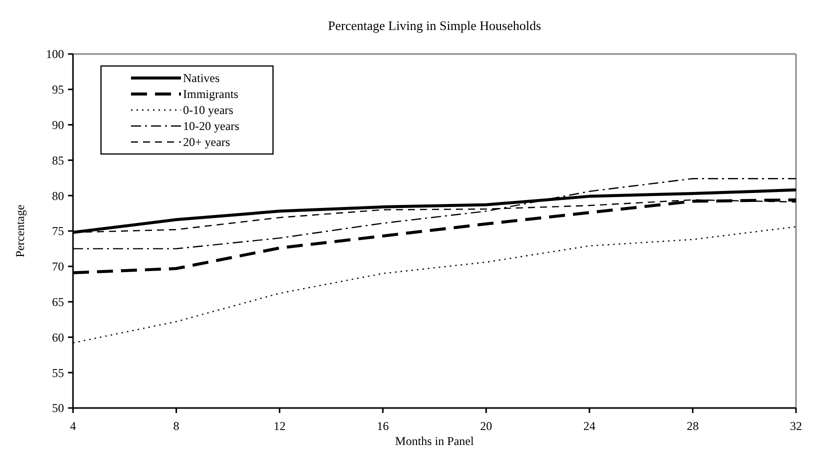  Describe the element at coordinates (434, 441) in the screenshot. I see `x-axis-title: Months in Panel` at that location.